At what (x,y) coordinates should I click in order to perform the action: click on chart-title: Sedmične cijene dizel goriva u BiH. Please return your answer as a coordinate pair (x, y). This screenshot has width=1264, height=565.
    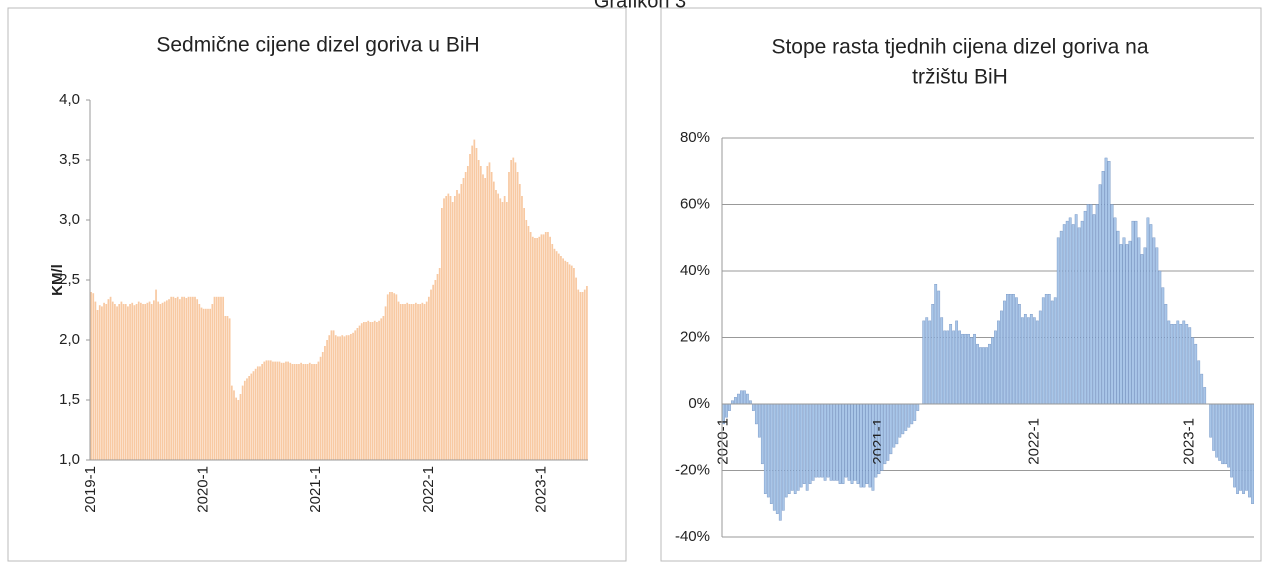
    Looking at the image, I should click on (317, 45).